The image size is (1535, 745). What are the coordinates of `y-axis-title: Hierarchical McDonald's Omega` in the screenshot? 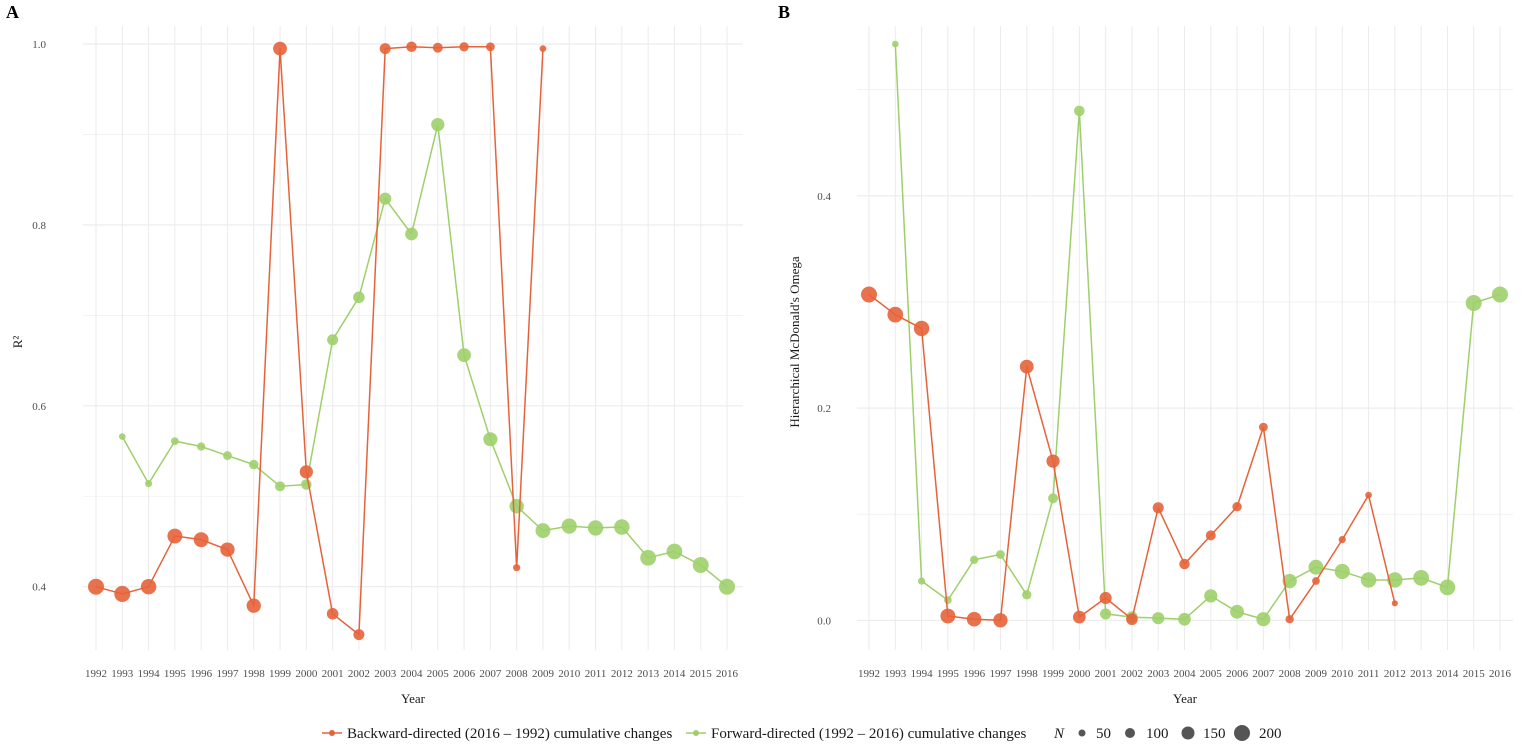 It's located at (794, 342).